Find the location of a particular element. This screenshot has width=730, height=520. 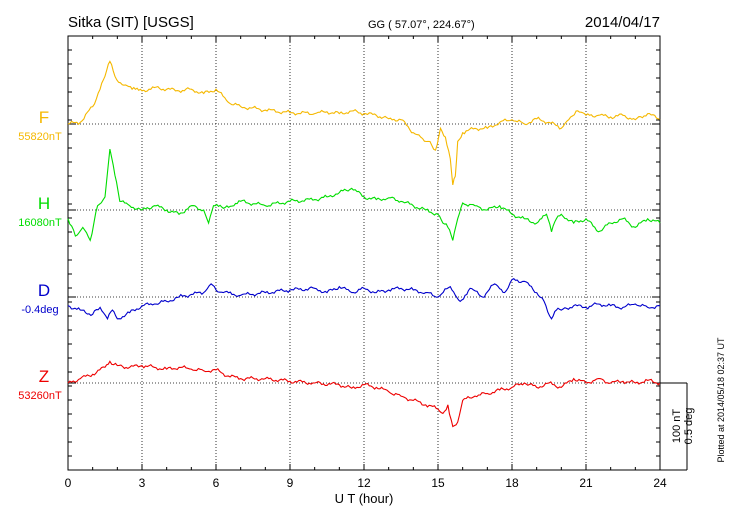

series-name-Z: Z is located at coordinates (44, 376).